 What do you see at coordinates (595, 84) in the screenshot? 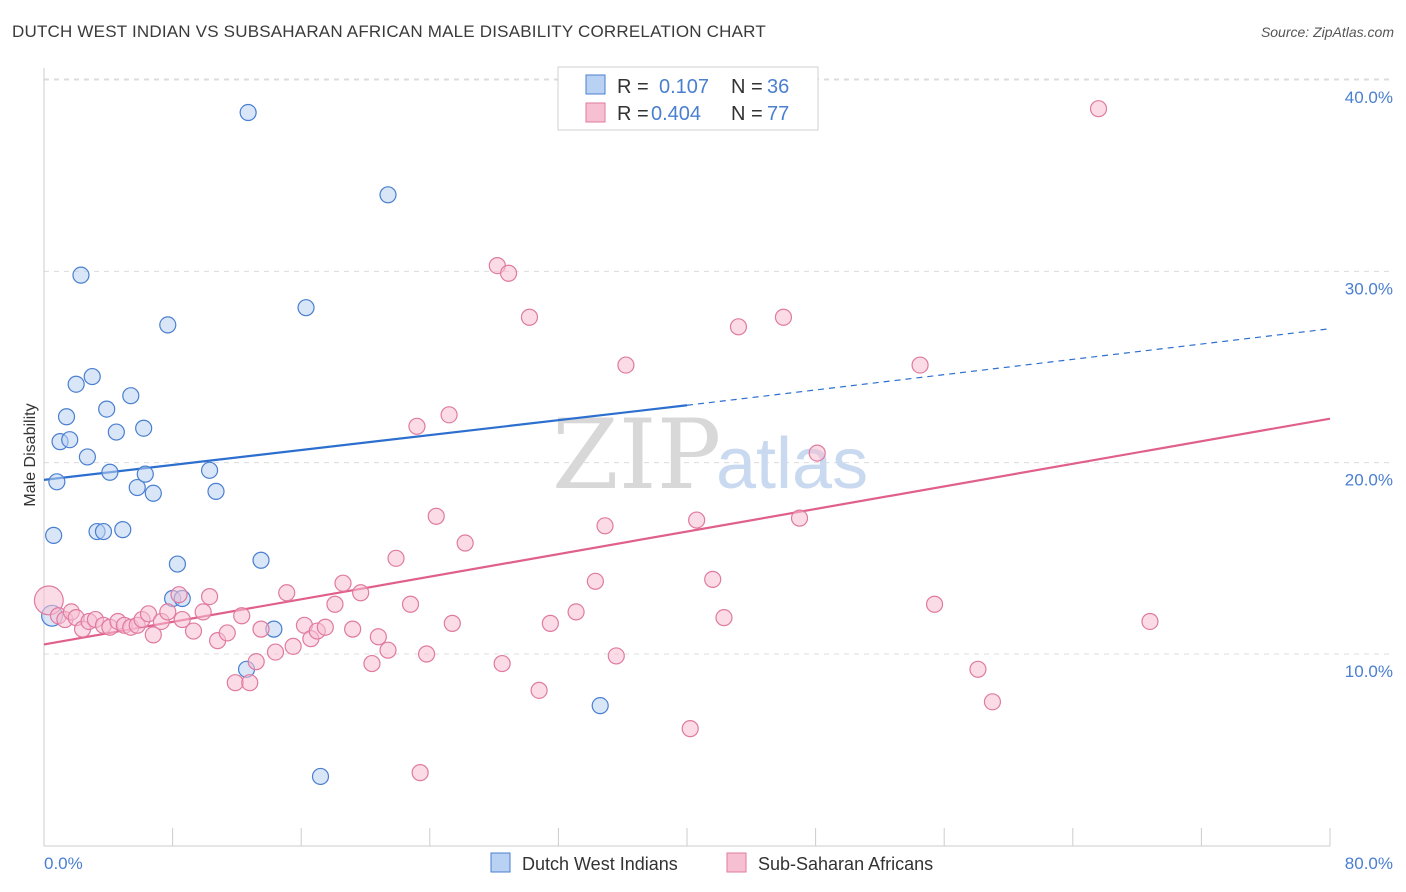
I see `legend-swatch-blue` at bounding box center [595, 84].